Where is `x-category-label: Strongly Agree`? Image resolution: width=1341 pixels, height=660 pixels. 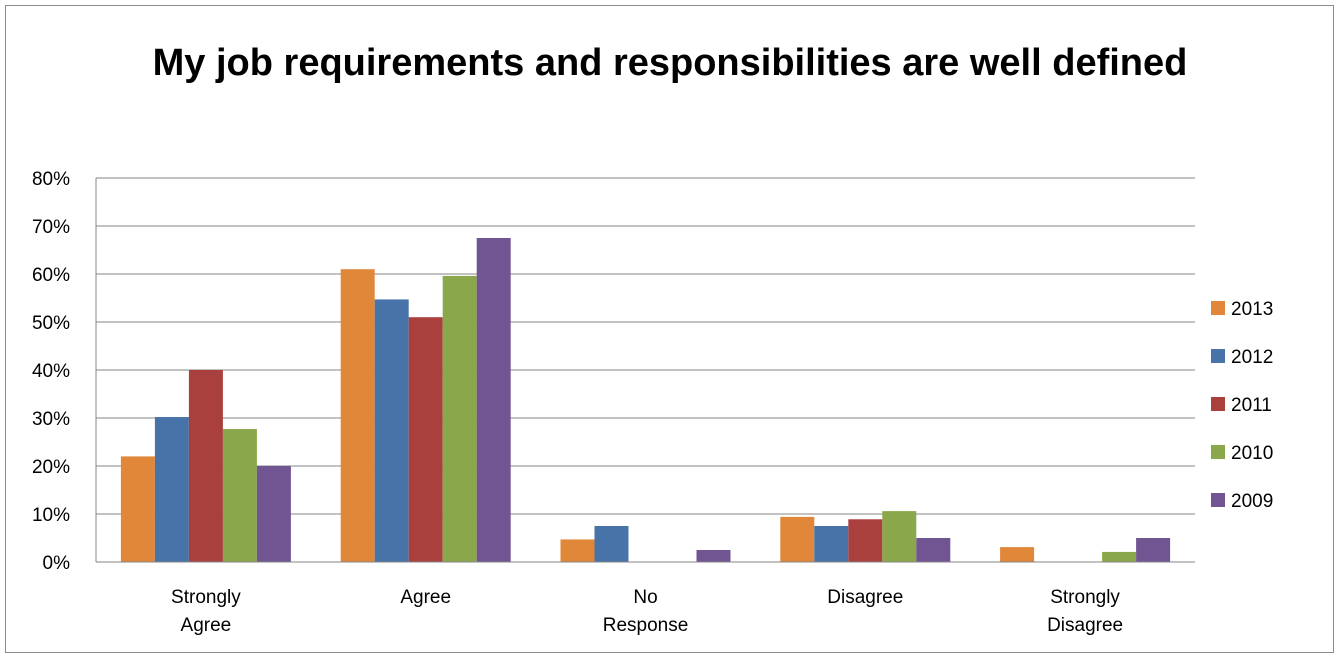
x-category-label: Strongly Agree is located at coordinates (206, 611).